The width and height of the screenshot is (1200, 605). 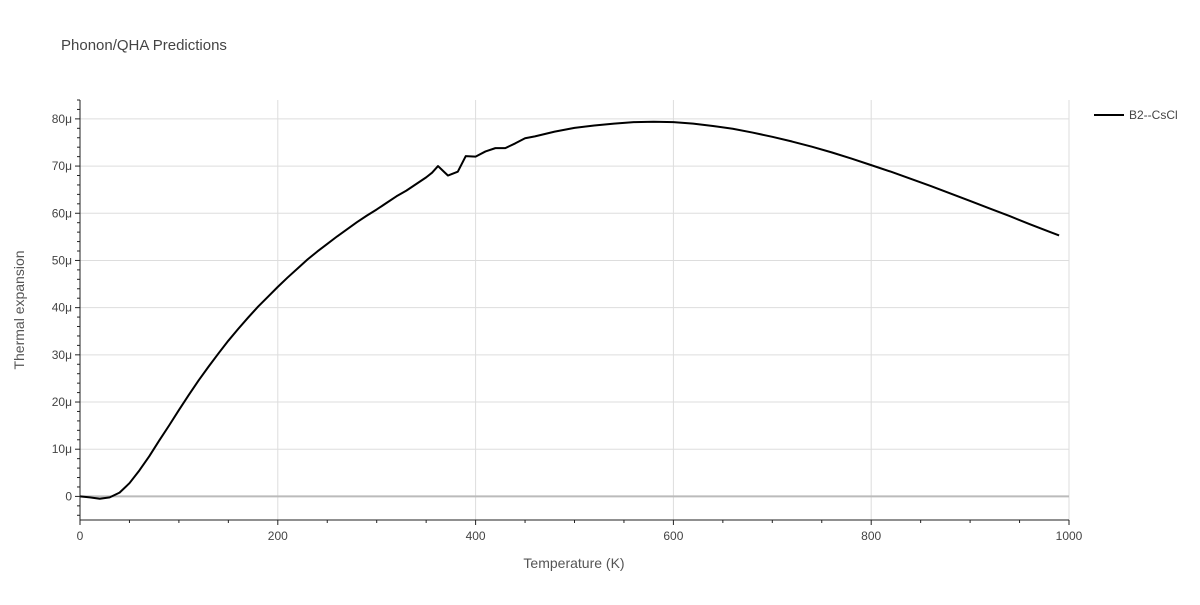 I want to click on x-axis-title: Temperature (K), so click(x=573, y=563).